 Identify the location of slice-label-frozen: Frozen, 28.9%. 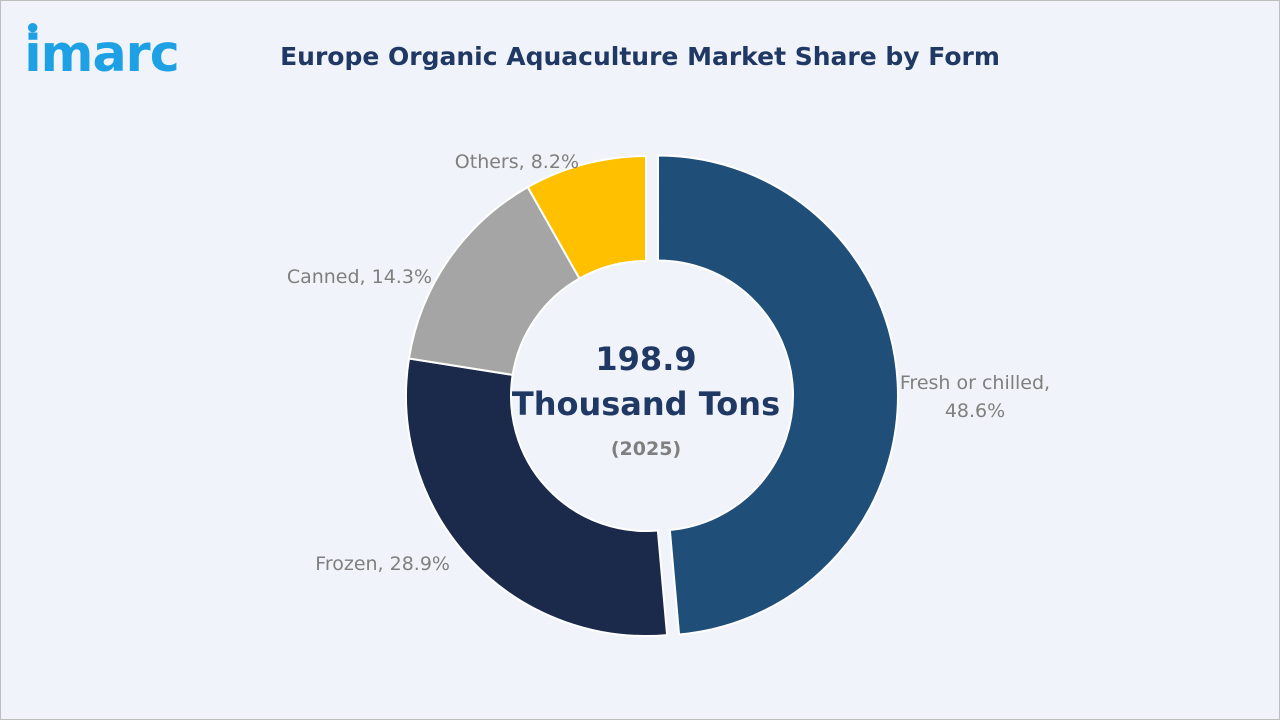
(382, 564).